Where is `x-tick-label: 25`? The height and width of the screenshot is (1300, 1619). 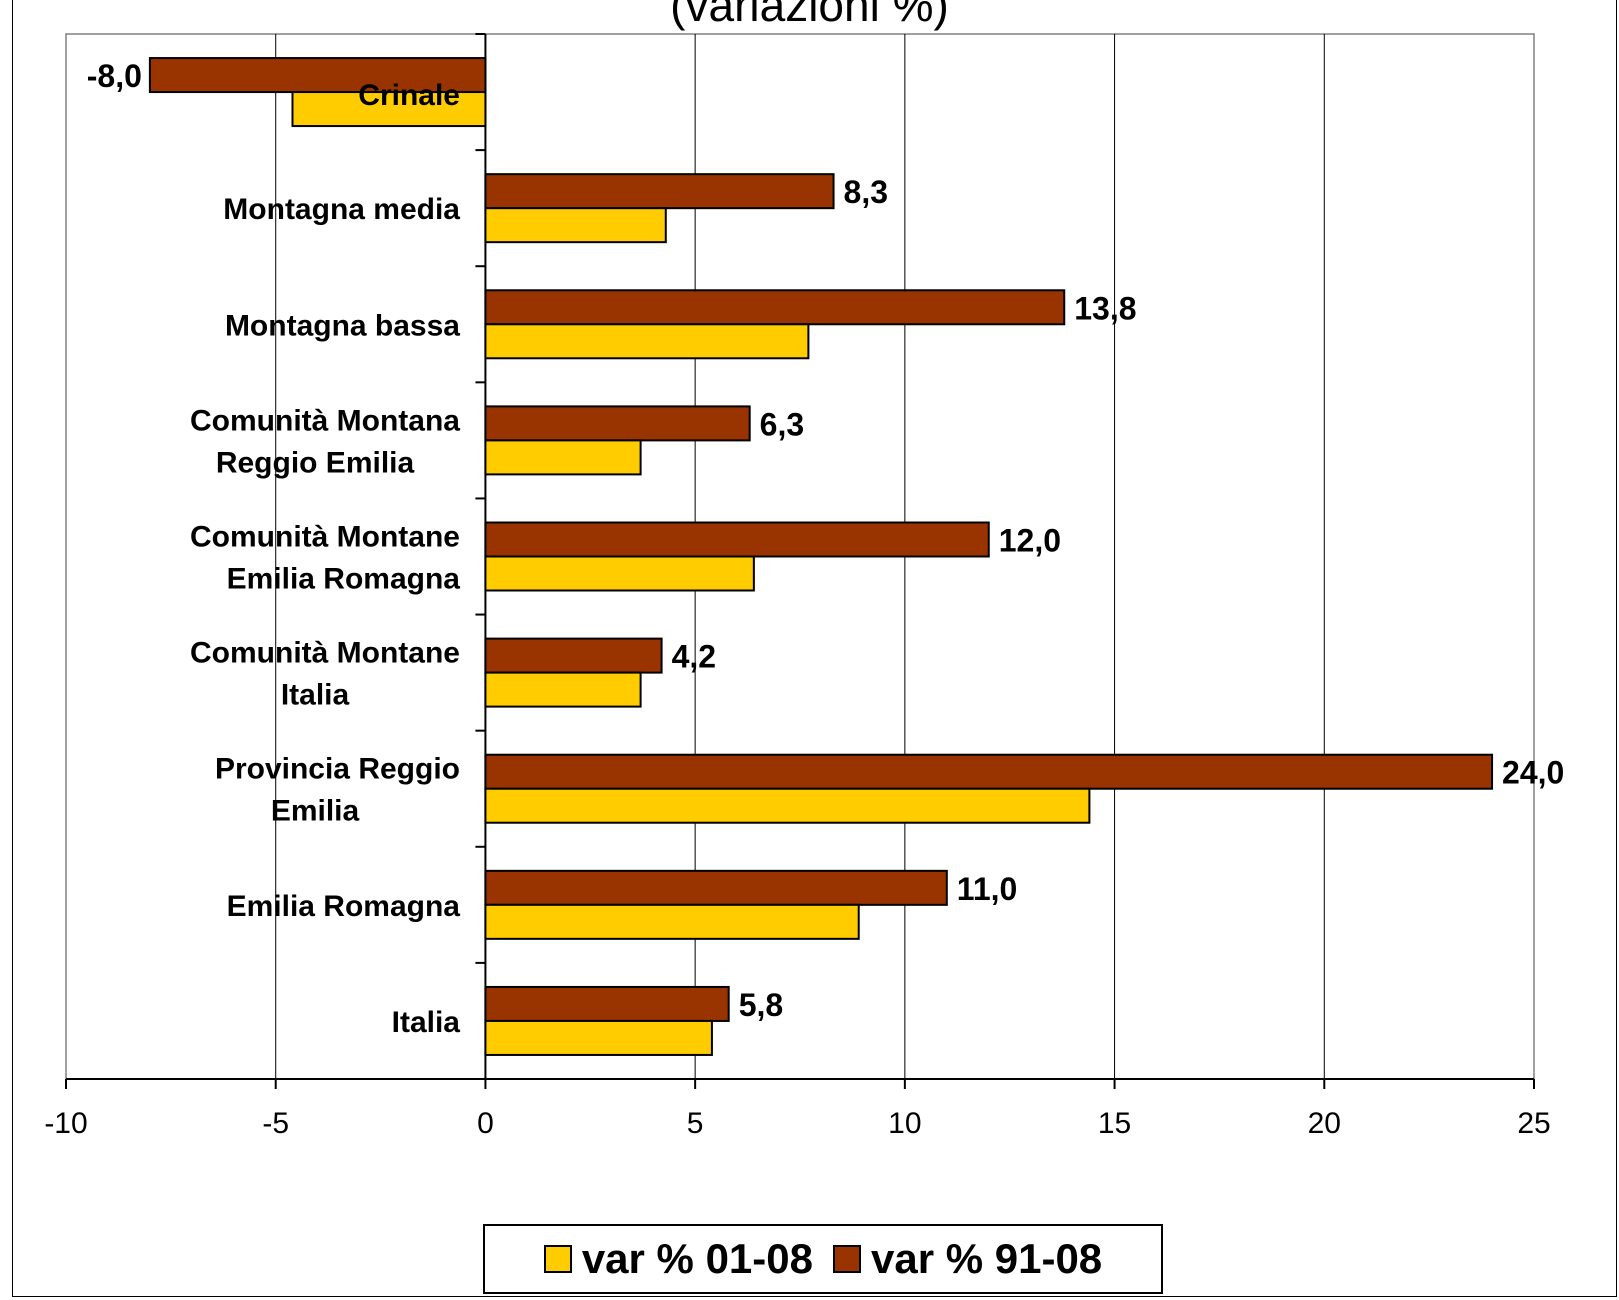 x-tick-label: 25 is located at coordinates (1533, 1123).